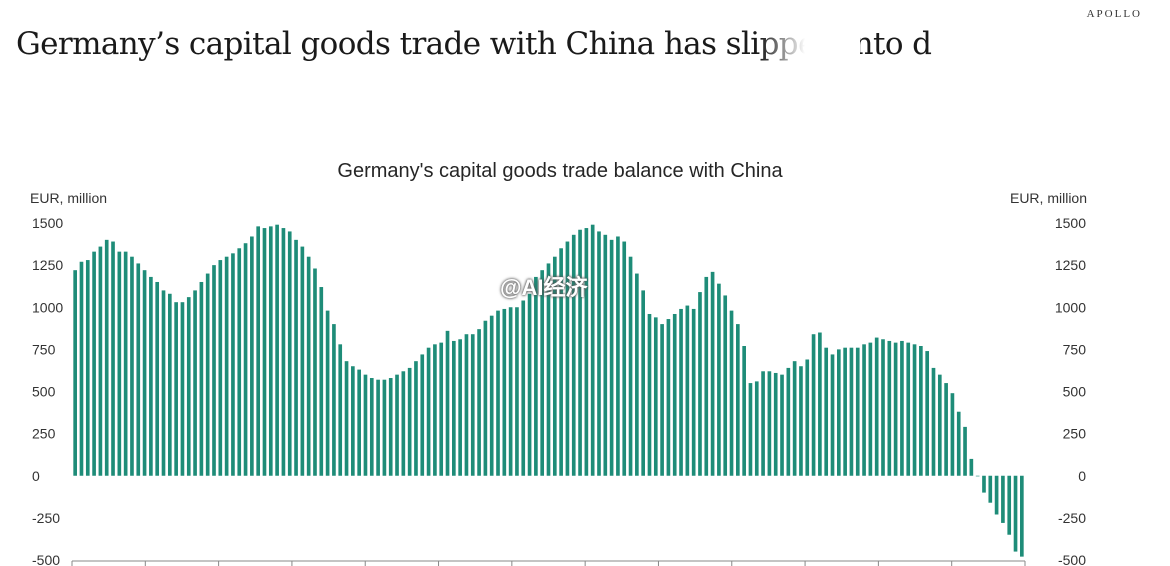 This screenshot has height=566, width=1170. Describe the element at coordinates (548, 563) in the screenshot. I see `x-axis` at that location.